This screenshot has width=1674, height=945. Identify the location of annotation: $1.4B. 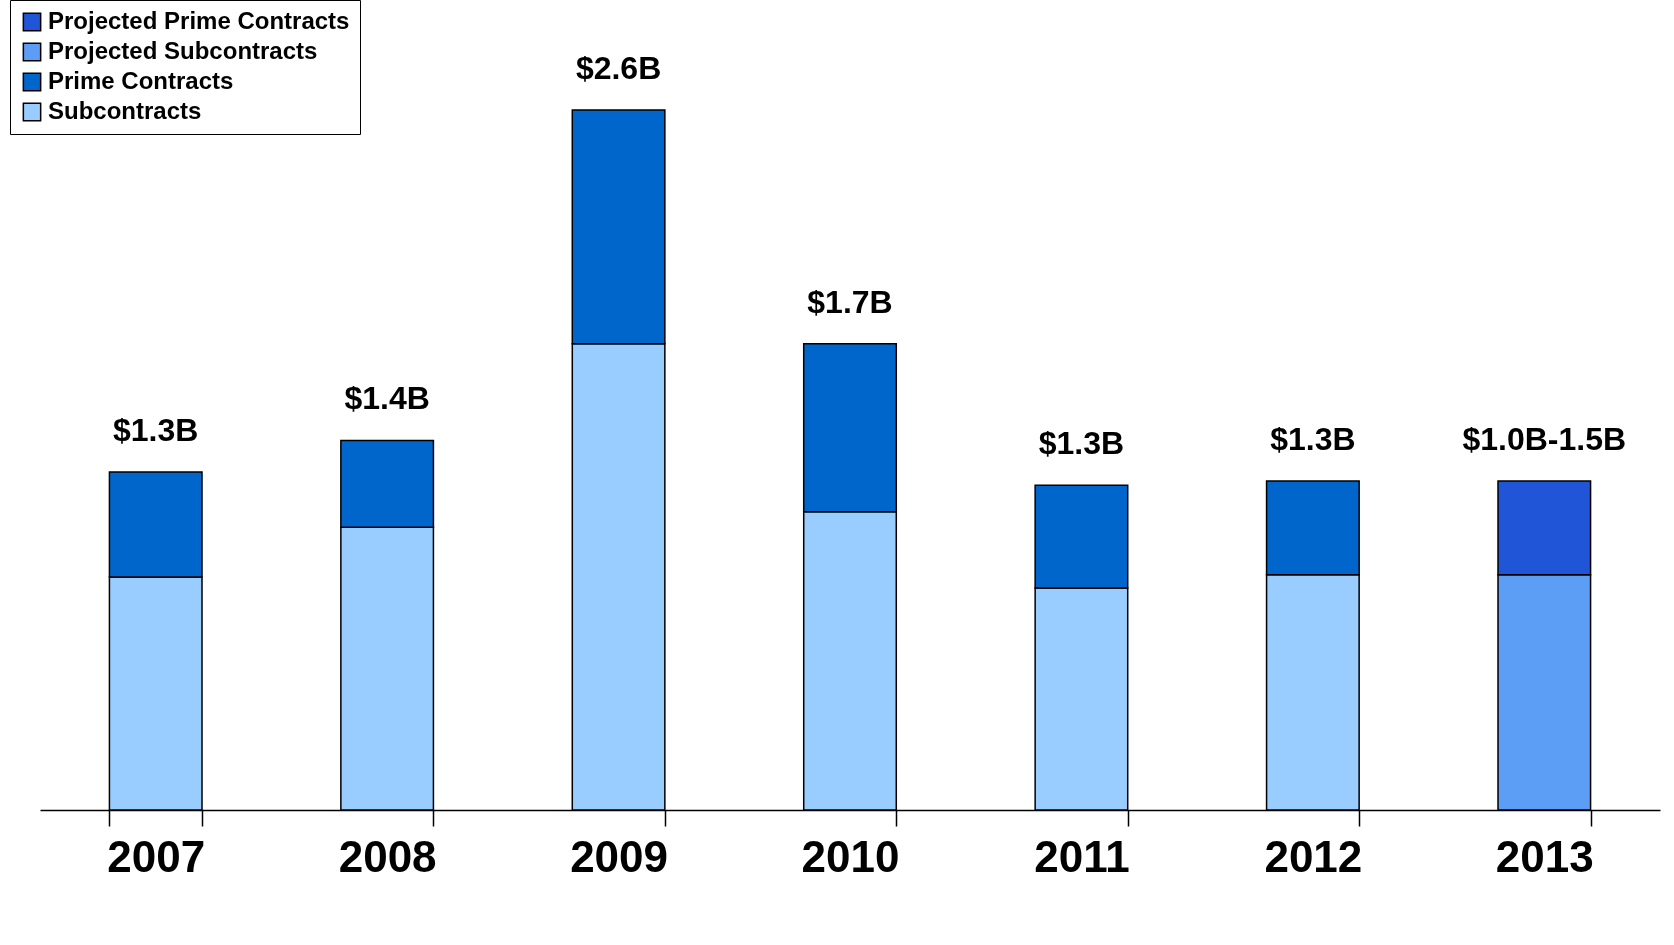
(387, 398).